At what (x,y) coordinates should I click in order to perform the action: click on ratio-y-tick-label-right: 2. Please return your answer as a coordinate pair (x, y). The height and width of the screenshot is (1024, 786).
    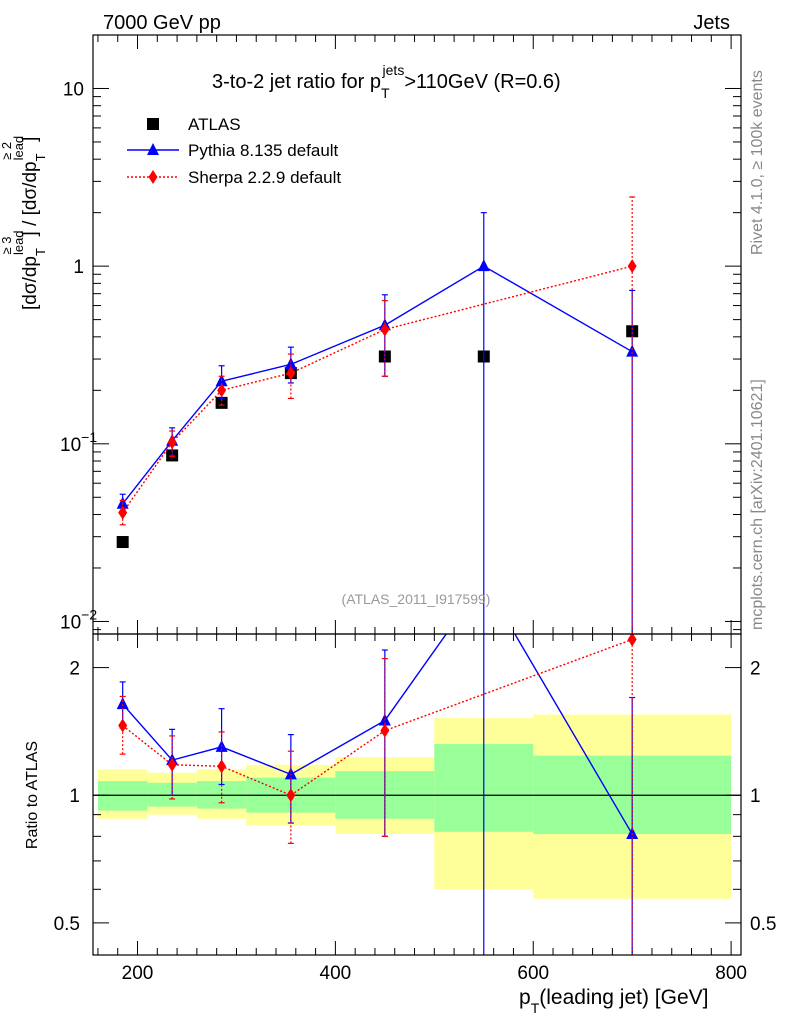
    Looking at the image, I should click on (755, 669).